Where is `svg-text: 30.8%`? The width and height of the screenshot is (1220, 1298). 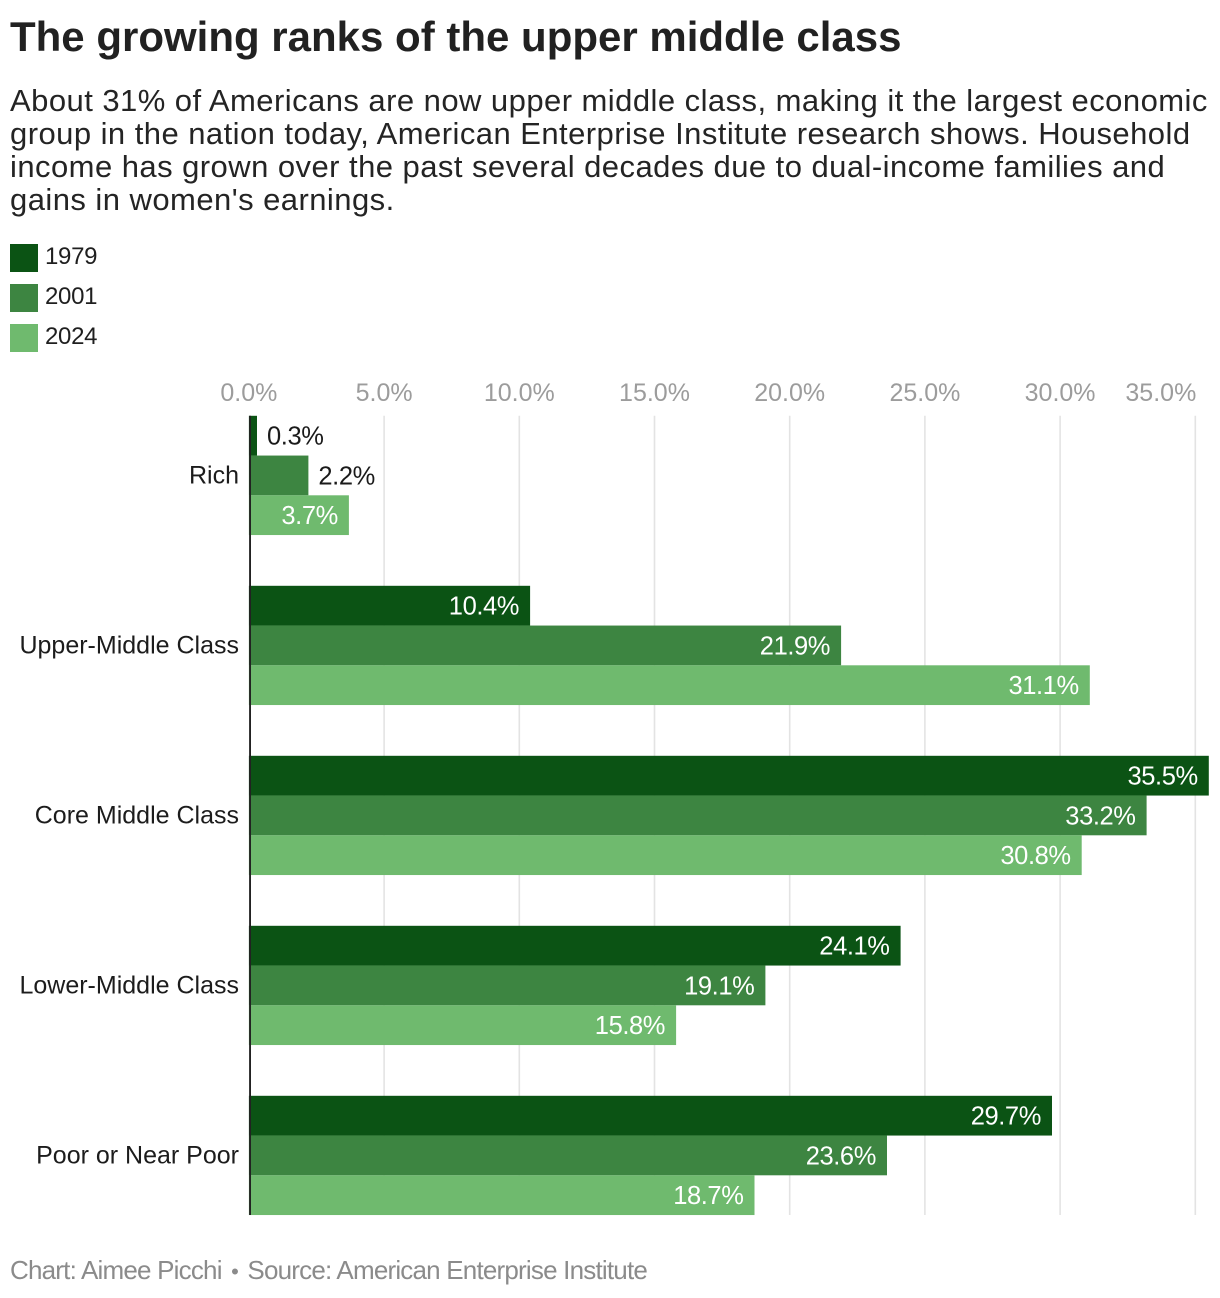 svg-text: 30.8% is located at coordinates (1035, 856).